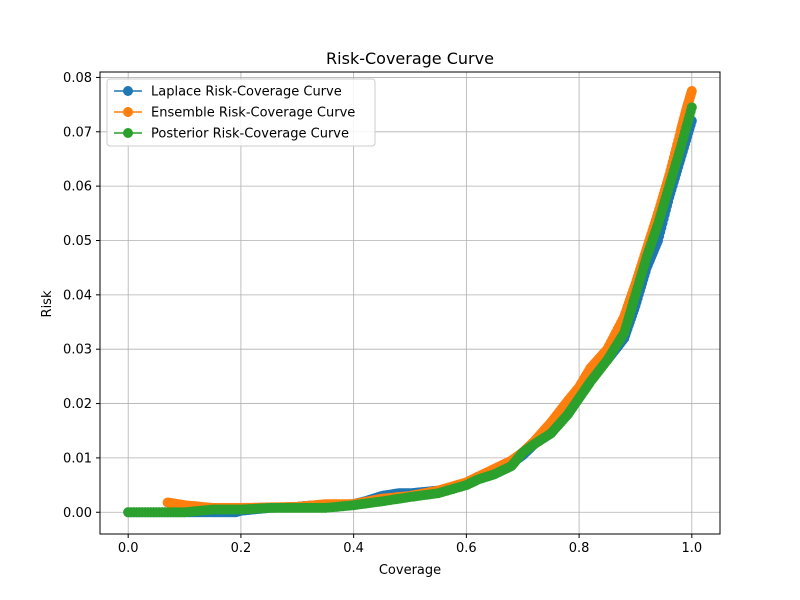 The image size is (800, 600). I want to click on y-tick-label: 0.03, so click(77, 350).